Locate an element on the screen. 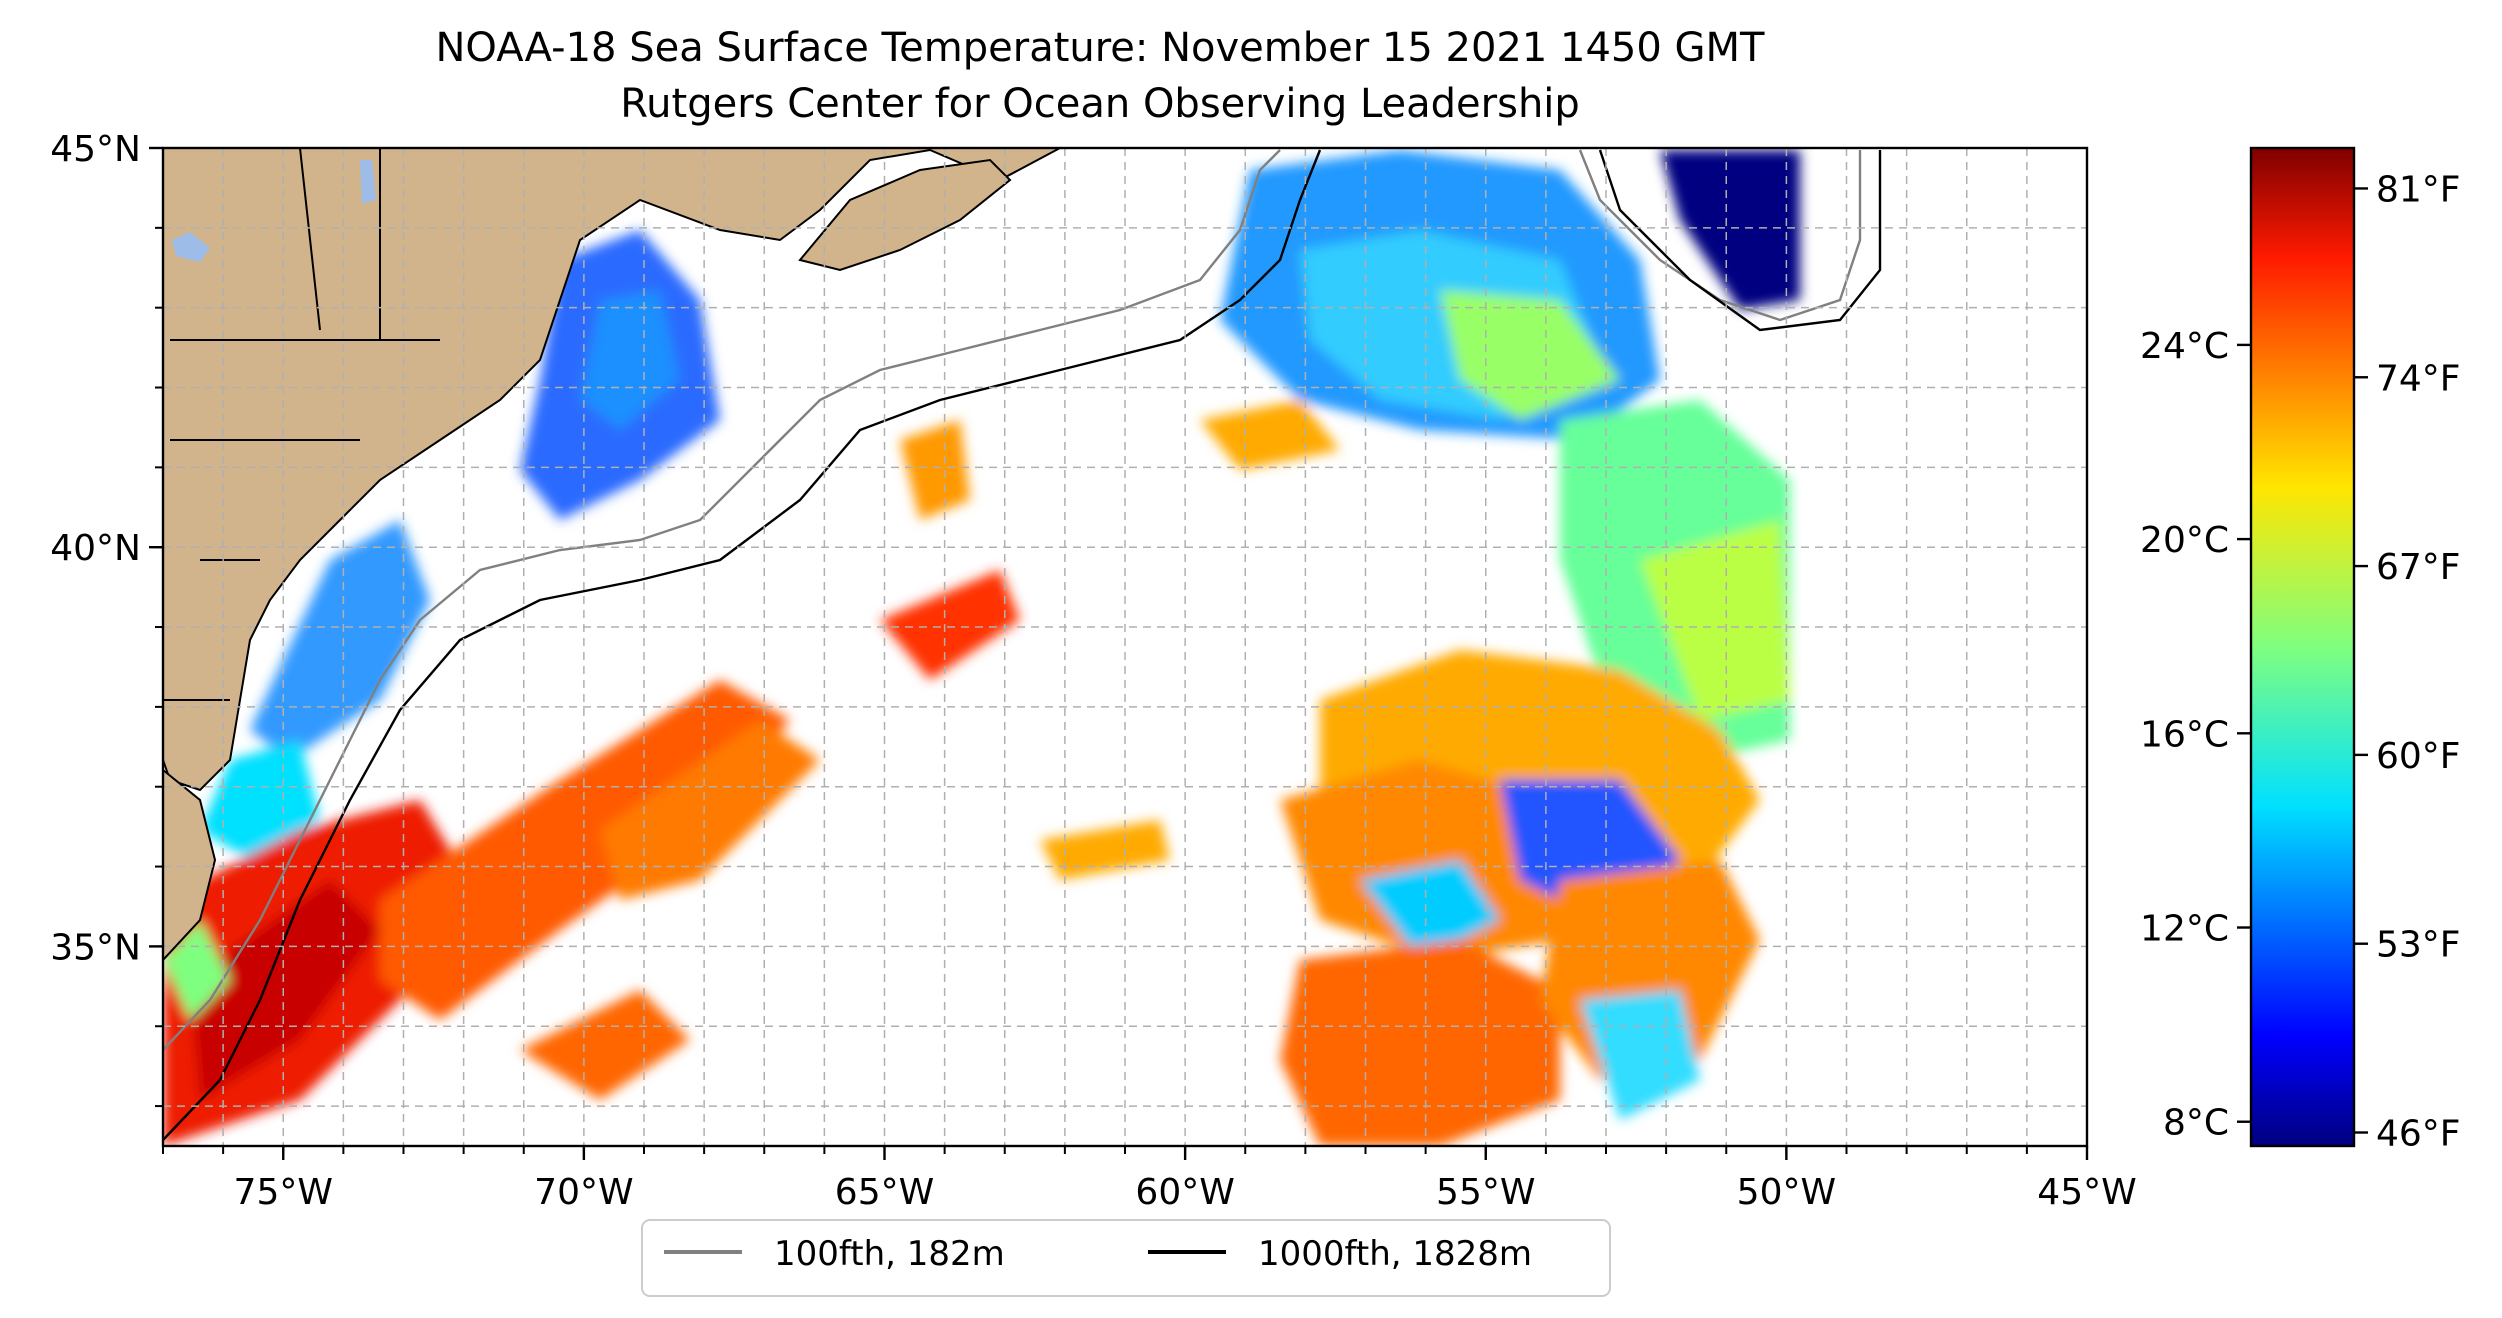 The image size is (2502, 1318). lon-tick-label: 70°W is located at coordinates (583, 1192).